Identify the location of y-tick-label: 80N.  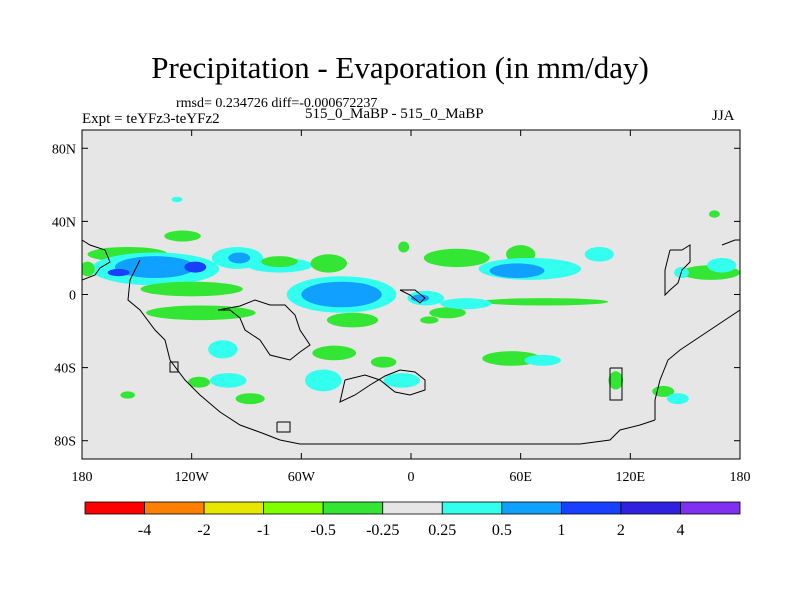
(64, 149).